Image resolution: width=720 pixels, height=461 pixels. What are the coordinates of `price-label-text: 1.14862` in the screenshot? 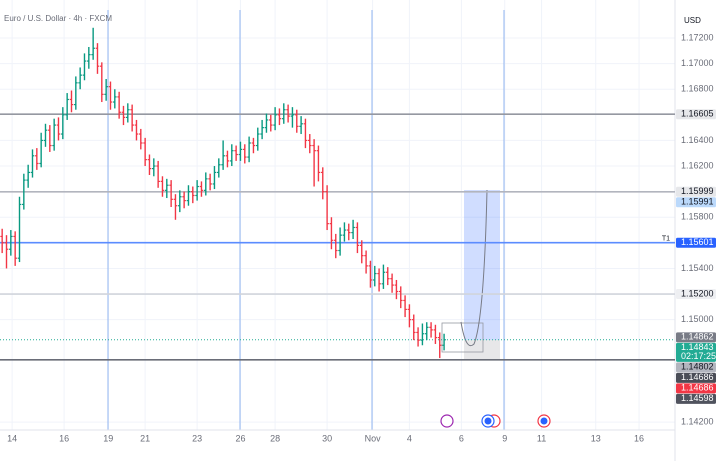 It's located at (697, 337).